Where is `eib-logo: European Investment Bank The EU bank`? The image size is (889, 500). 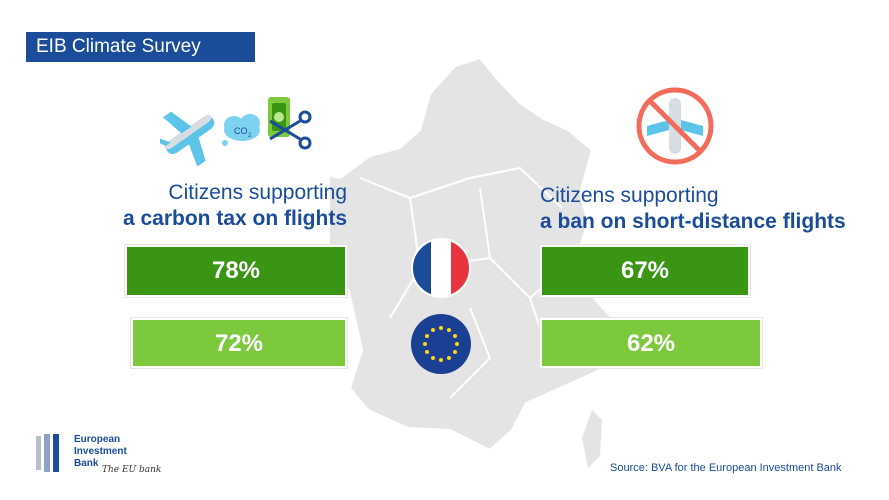 eib-logo: European Investment Bank The EU bank is located at coordinates (101, 456).